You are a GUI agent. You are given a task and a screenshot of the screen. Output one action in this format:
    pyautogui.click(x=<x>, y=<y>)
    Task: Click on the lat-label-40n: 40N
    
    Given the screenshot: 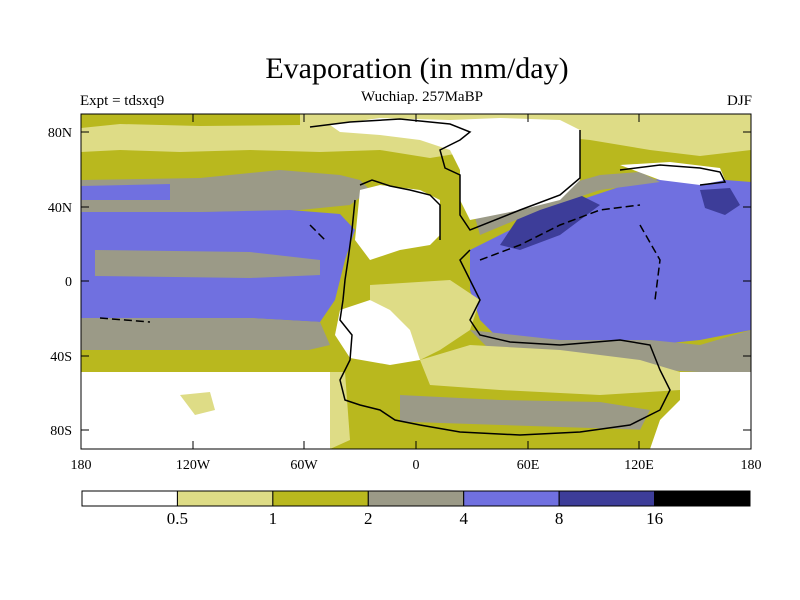 What is the action you would take?
    pyautogui.click(x=60, y=208)
    